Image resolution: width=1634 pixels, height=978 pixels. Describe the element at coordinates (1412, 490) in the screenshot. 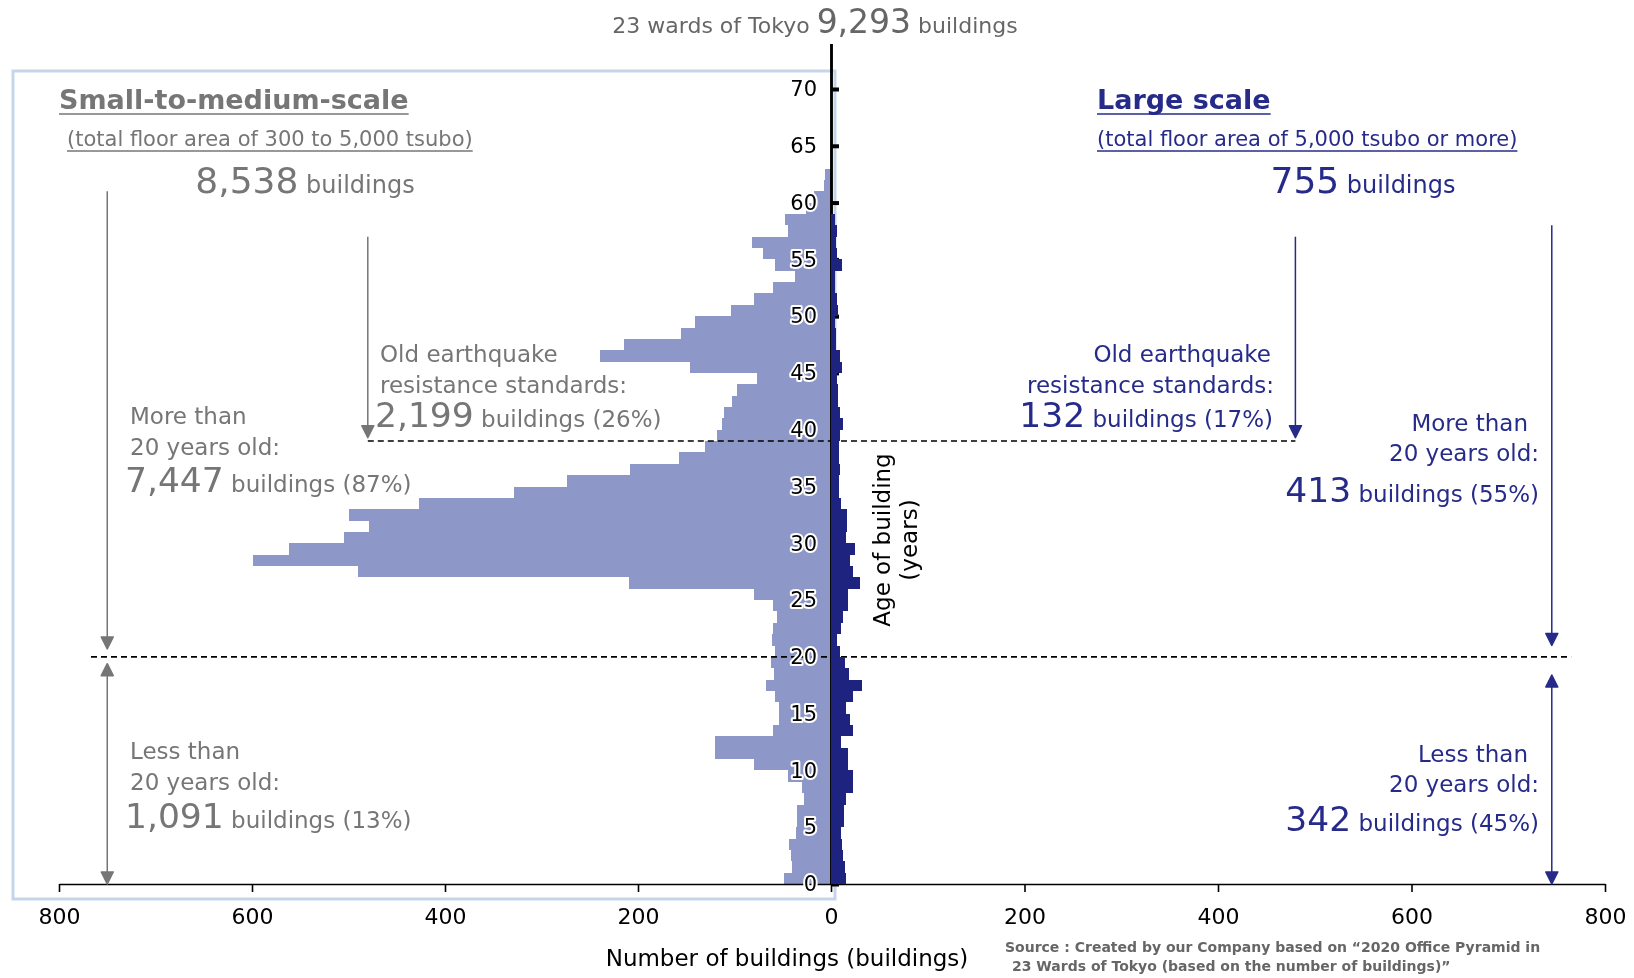

I see `annotation: 413 buildings (55%)` at that location.